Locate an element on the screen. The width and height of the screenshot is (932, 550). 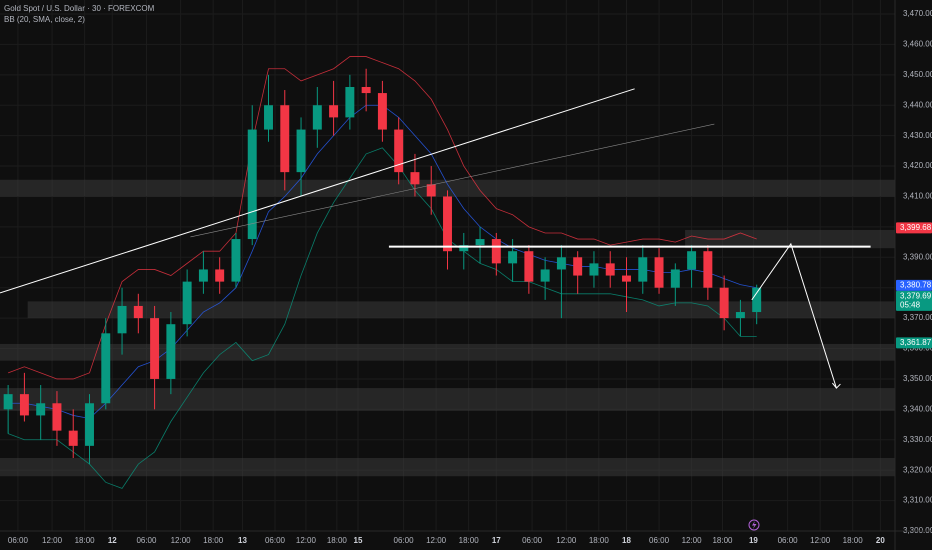
y-tick-label: 3,390.00 is located at coordinates (917, 256).